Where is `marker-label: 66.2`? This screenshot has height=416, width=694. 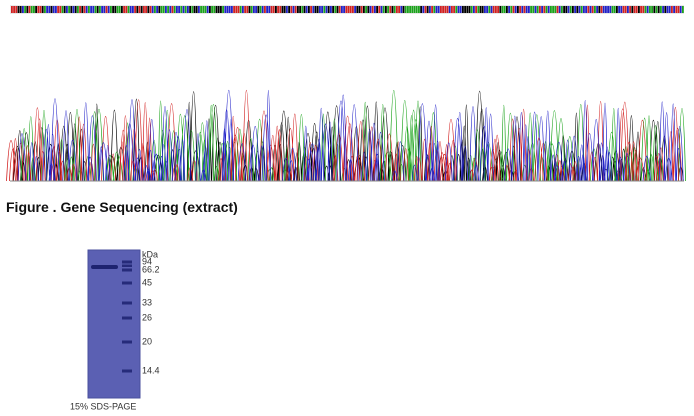
marker-label: 66.2 is located at coordinates (151, 269).